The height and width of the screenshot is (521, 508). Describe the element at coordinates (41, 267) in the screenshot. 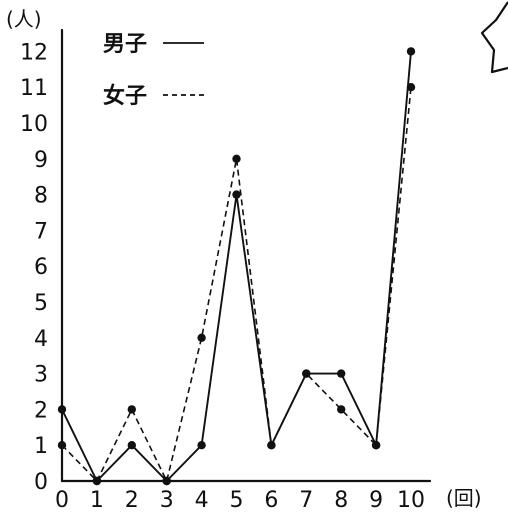

I see `y-tick-label: 6` at that location.